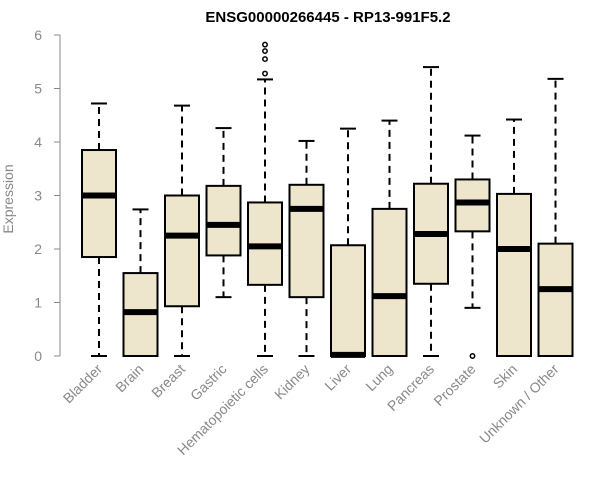  Describe the element at coordinates (519, 404) in the screenshot. I see `x-category-label: Unknown / Other` at that location.